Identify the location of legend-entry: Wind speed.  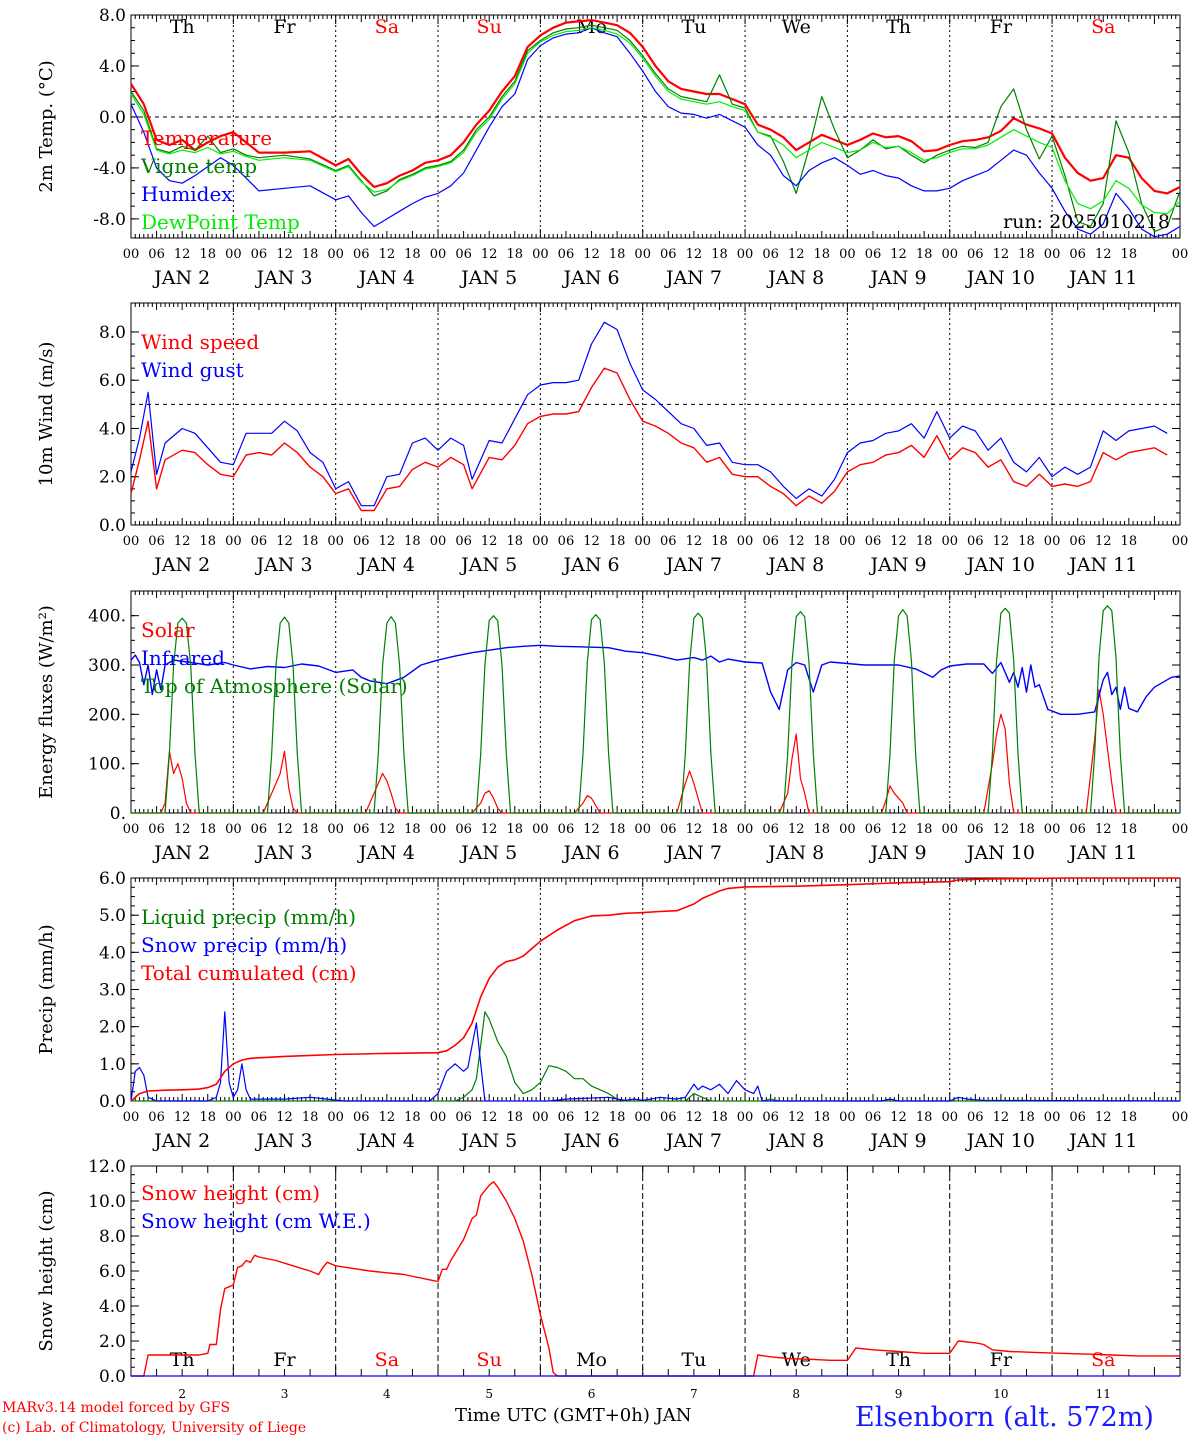
(200, 342).